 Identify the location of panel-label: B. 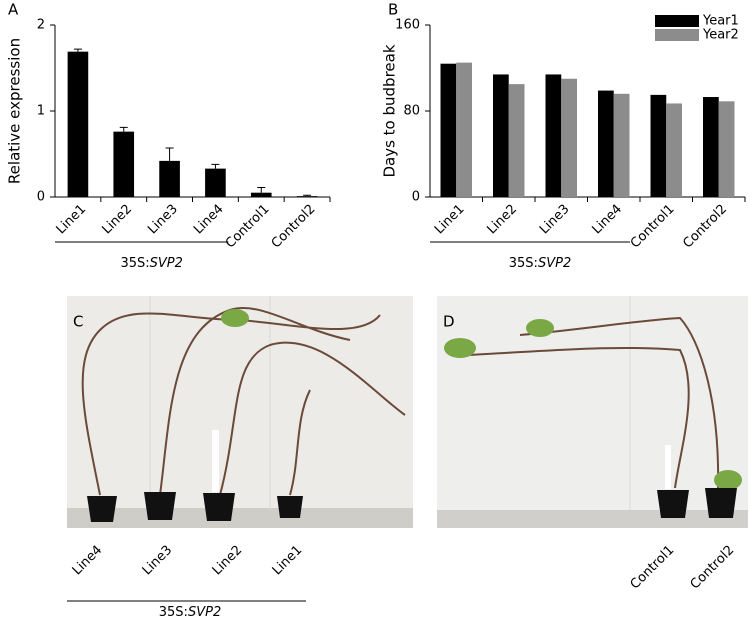
(393, 10).